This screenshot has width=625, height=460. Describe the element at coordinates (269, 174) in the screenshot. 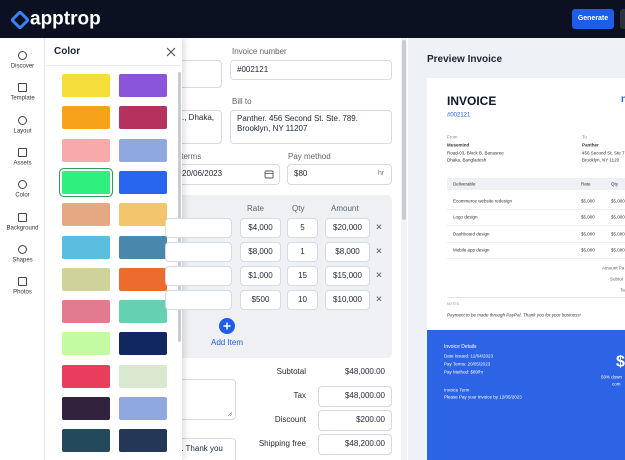

I see `calendar-icon` at that location.